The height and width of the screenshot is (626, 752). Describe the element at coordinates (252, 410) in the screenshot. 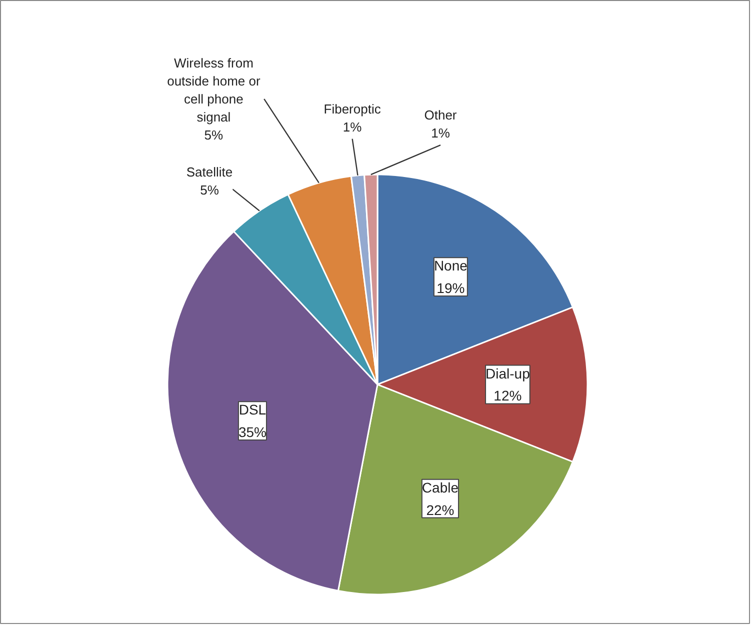

I see `slice-label: DSL` at that location.